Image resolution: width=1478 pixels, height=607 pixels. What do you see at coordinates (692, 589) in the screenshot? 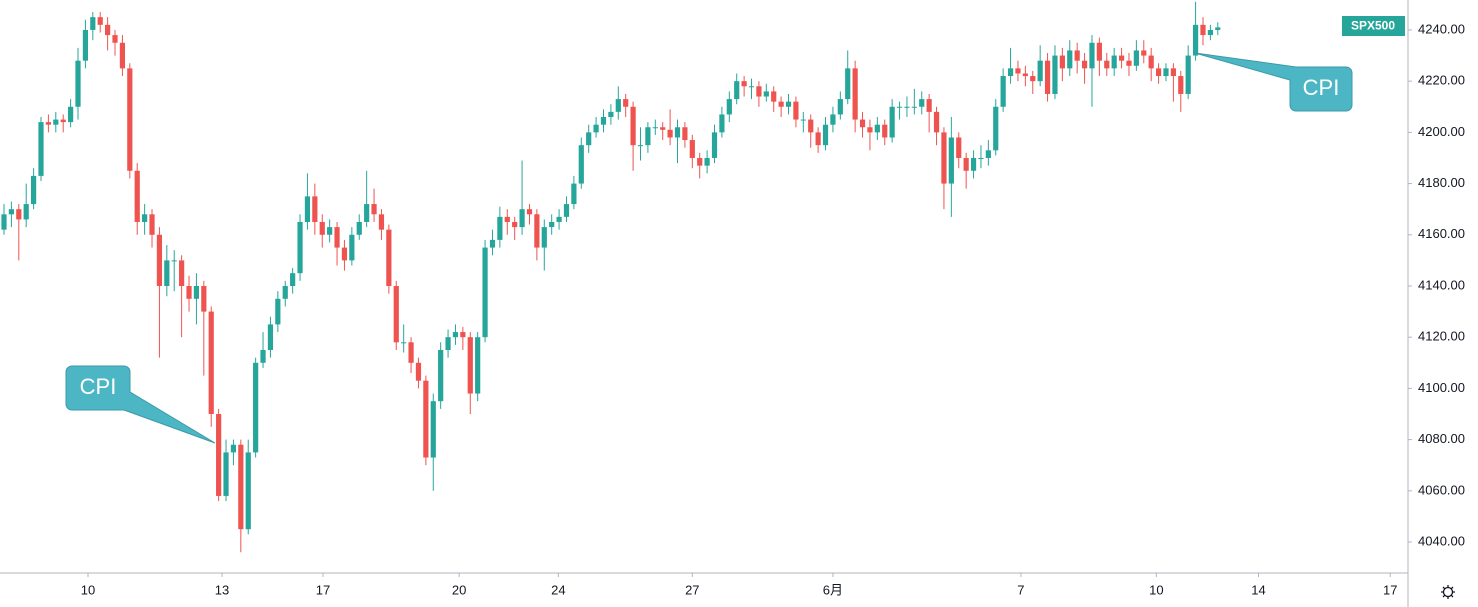
I see `x-tick-label: 27` at bounding box center [692, 589].